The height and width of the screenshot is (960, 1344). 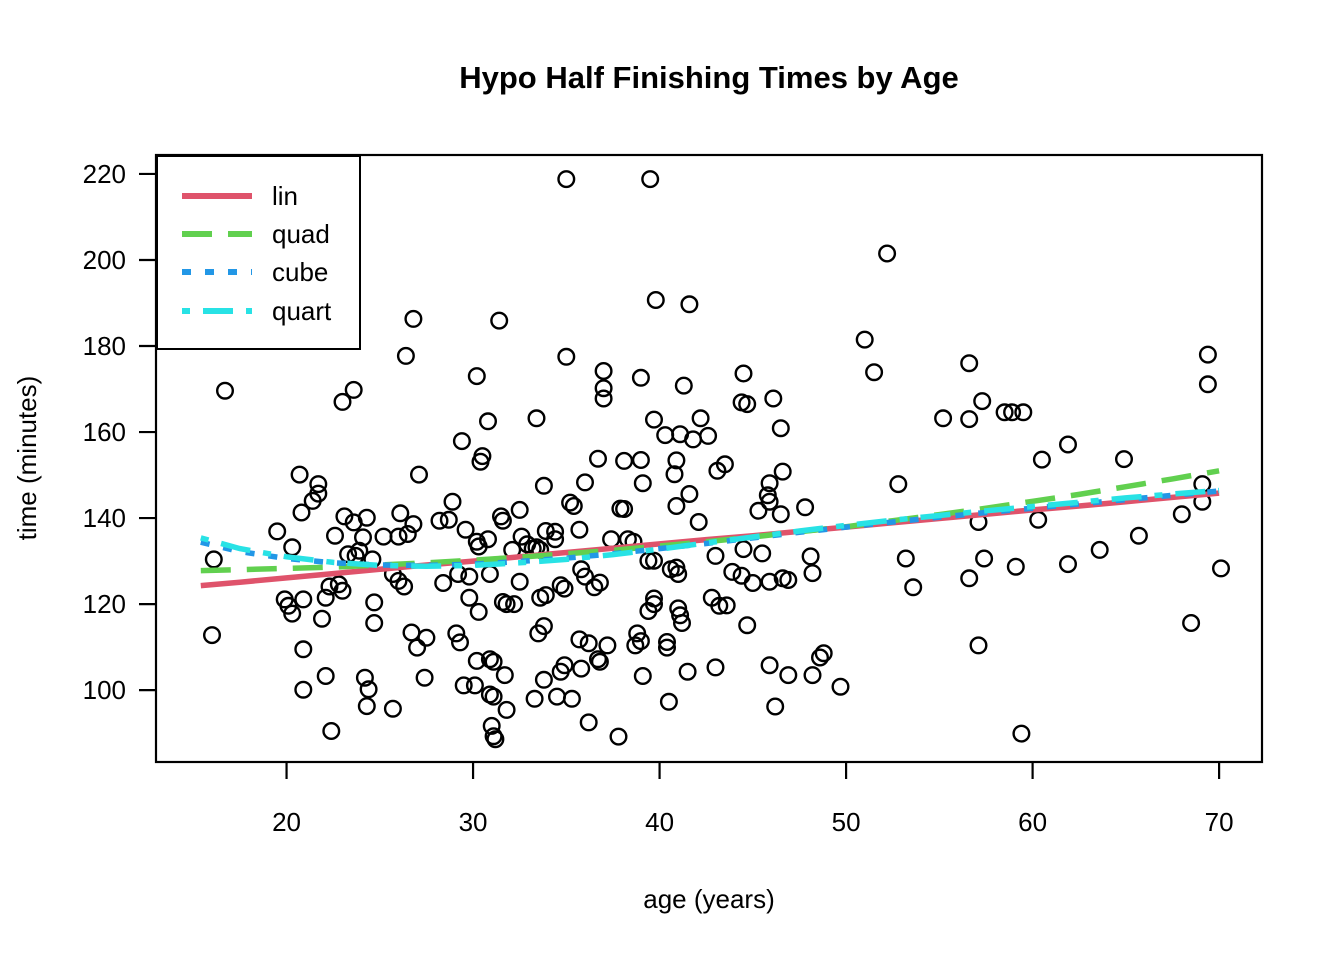 I want to click on x-tick-label: 20, so click(x=286, y=822).